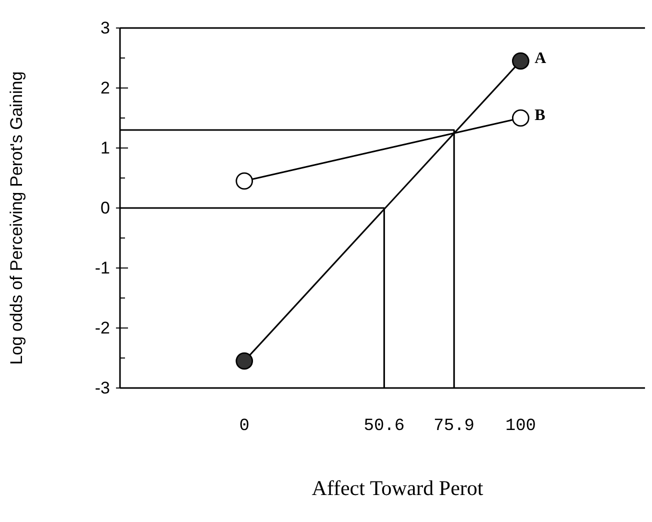  What do you see at coordinates (105, 28) in the screenshot?
I see `y-tick-label: 3` at bounding box center [105, 28].